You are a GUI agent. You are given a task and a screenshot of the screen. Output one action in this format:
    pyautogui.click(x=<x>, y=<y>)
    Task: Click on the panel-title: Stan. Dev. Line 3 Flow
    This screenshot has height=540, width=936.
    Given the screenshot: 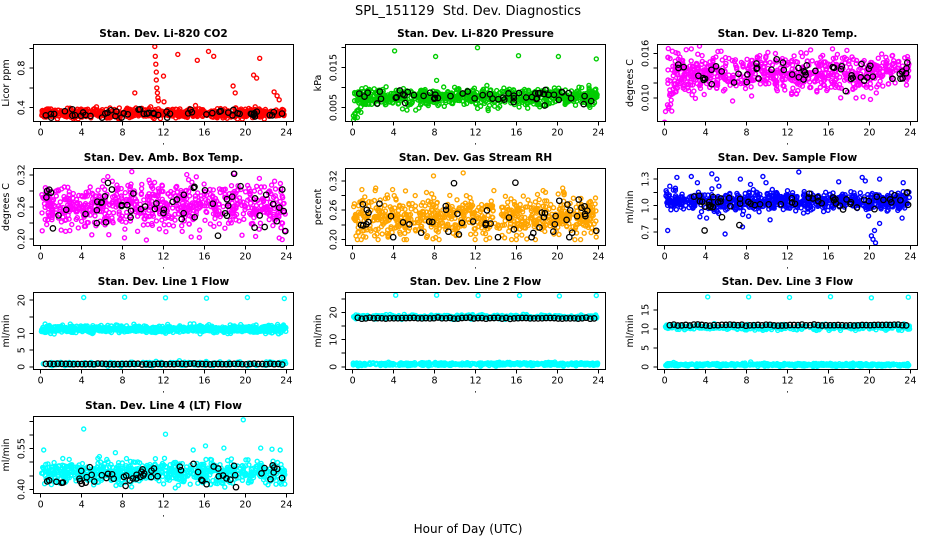 What is the action you would take?
    pyautogui.click(x=788, y=282)
    